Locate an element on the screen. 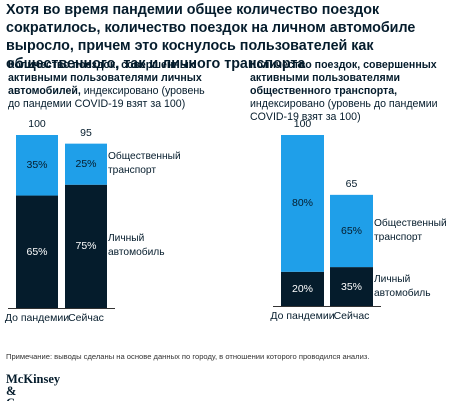  value-label: 25% is located at coordinates (86, 164).